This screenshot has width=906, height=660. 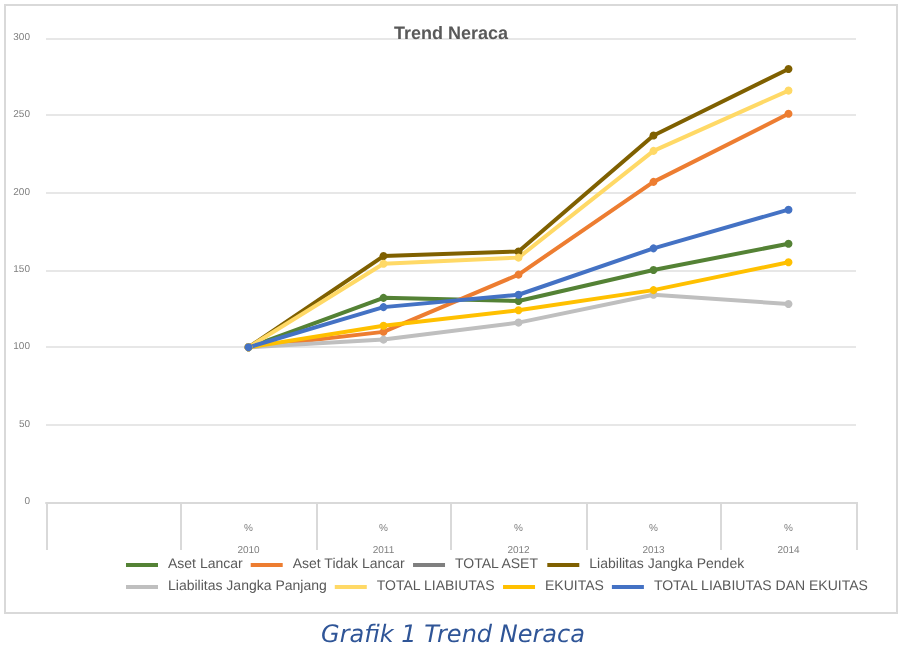 I want to click on text: Grafik 1 Trend Neraca, so click(x=453, y=634).